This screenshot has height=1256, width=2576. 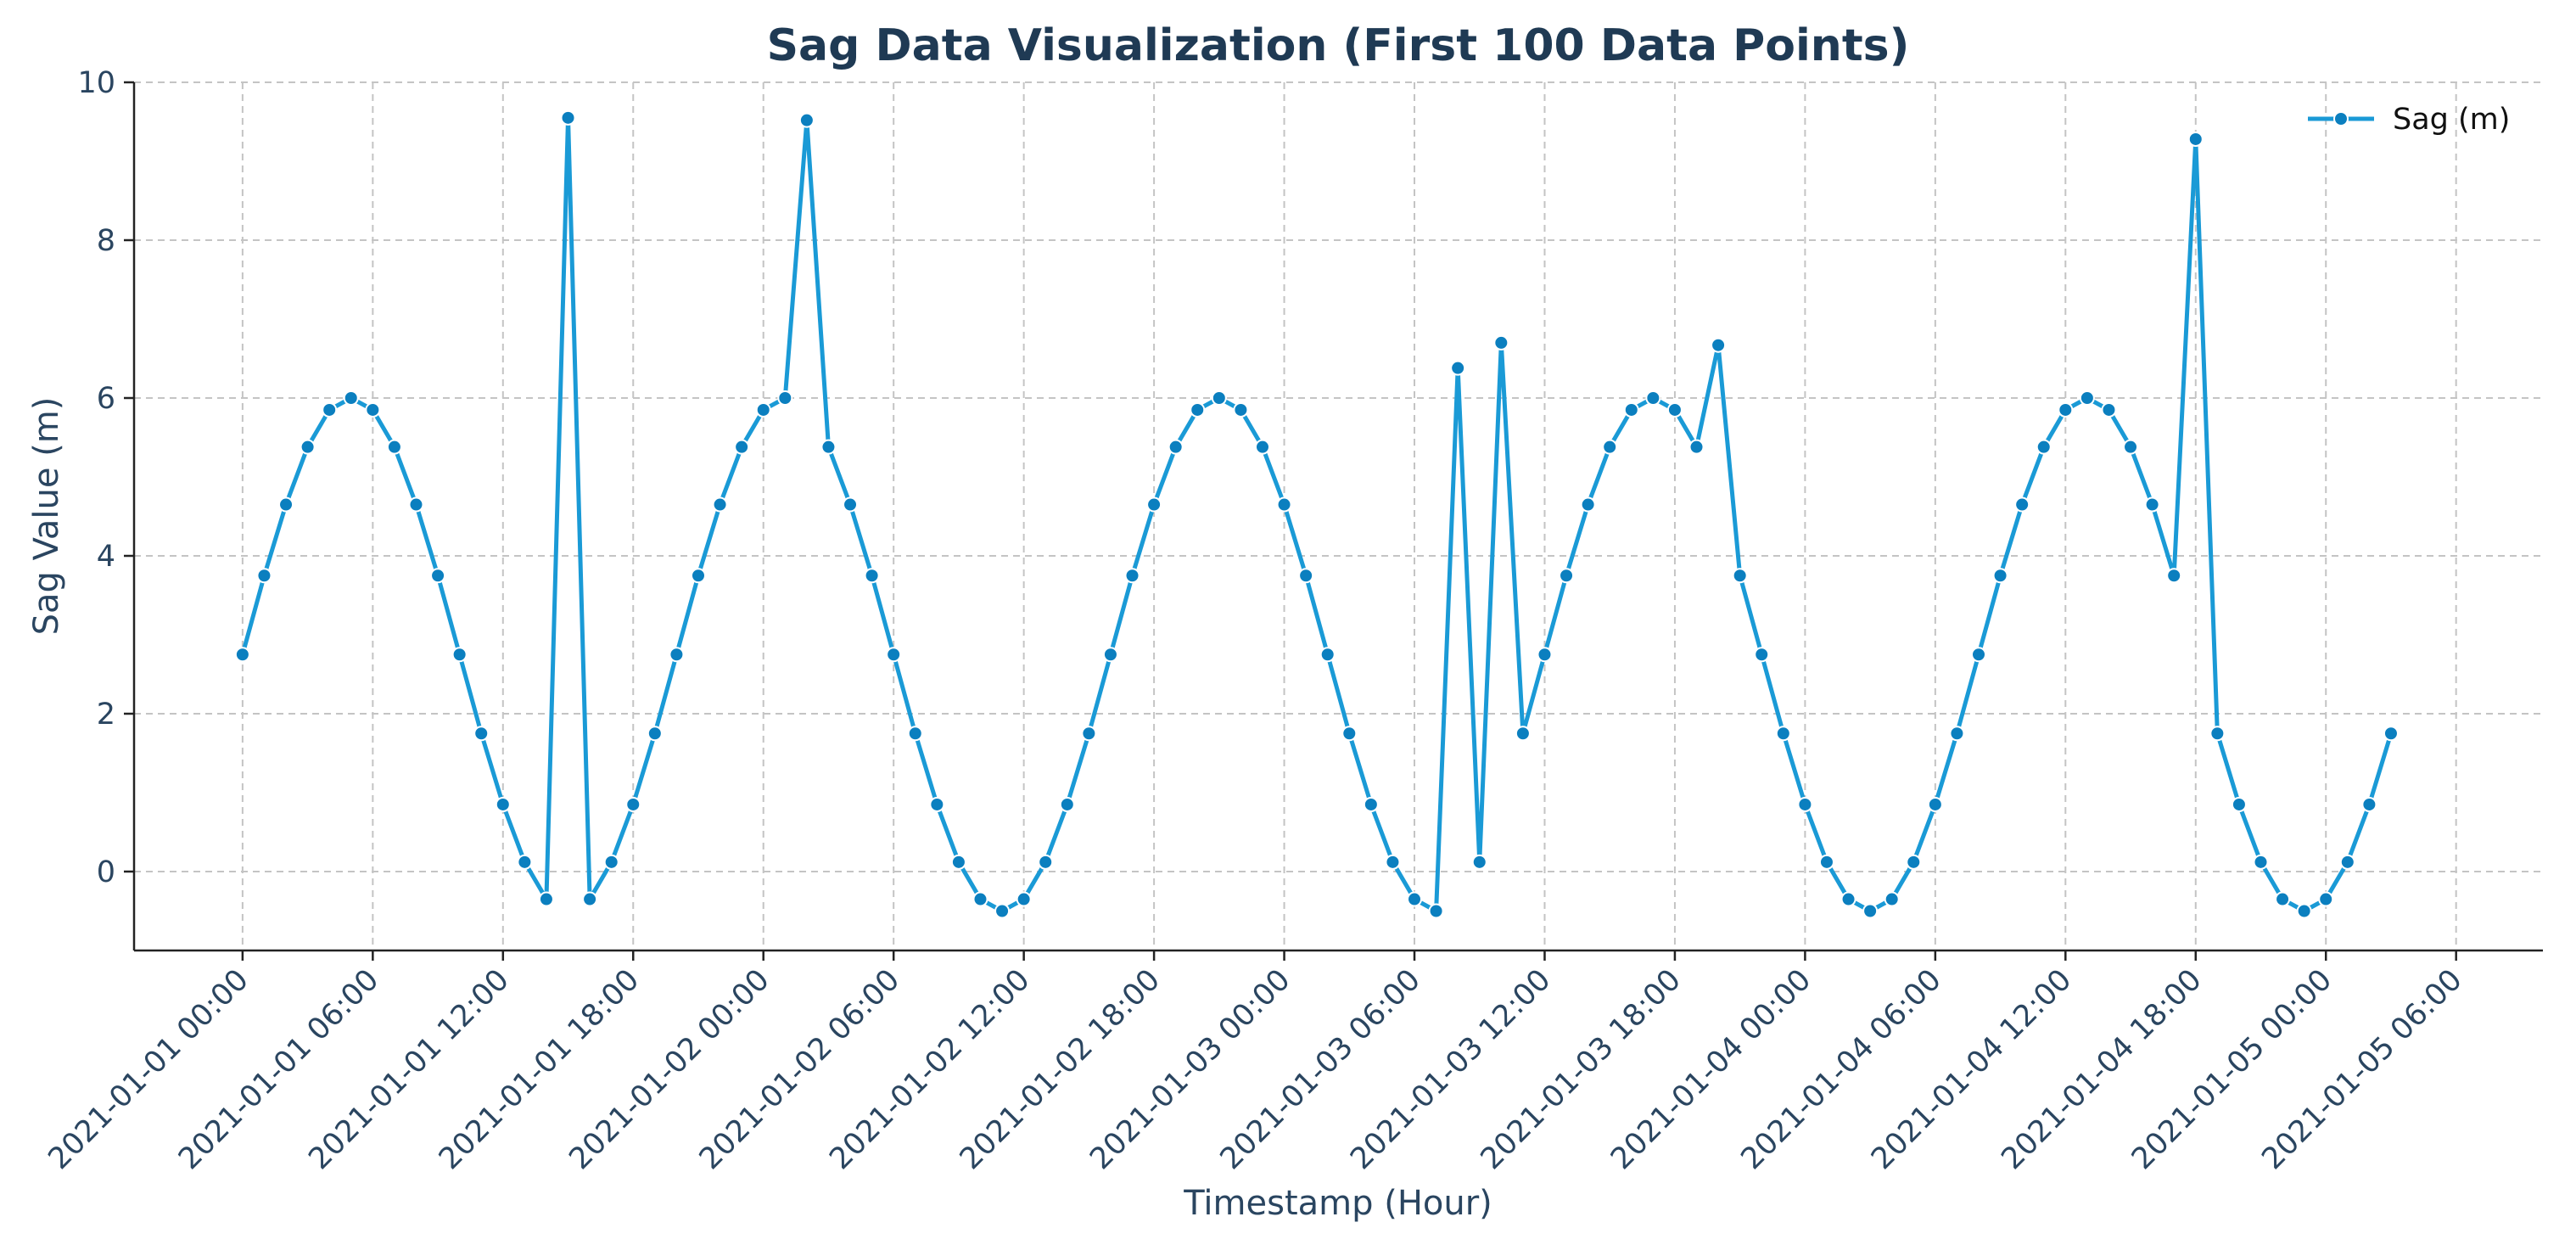 What do you see at coordinates (46, 516) in the screenshot?
I see `y-axis-label: Sag Value (m)` at bounding box center [46, 516].